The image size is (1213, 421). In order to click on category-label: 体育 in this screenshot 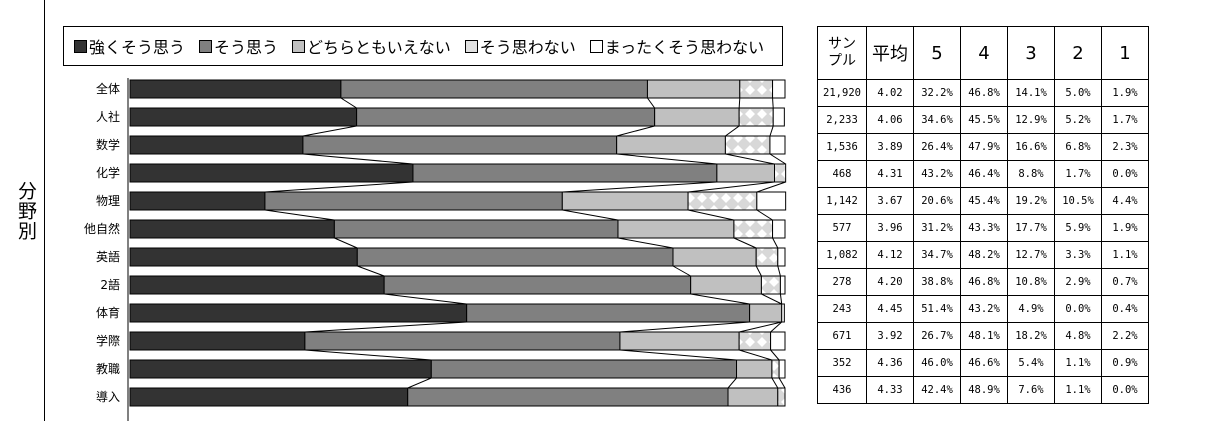, I will do `click(108, 312)`.